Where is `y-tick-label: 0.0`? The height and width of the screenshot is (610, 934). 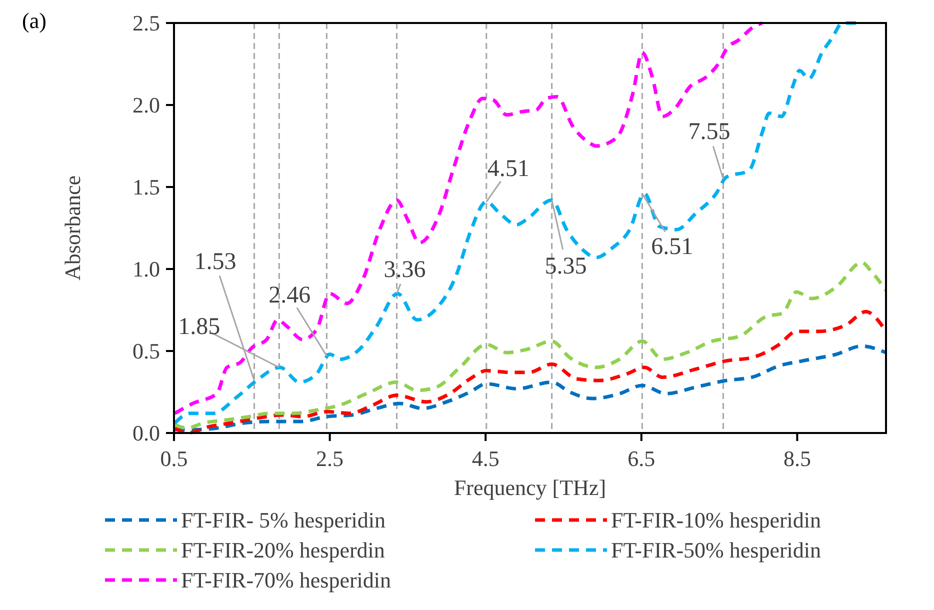
y-tick-label: 0.0 is located at coordinates (146, 433).